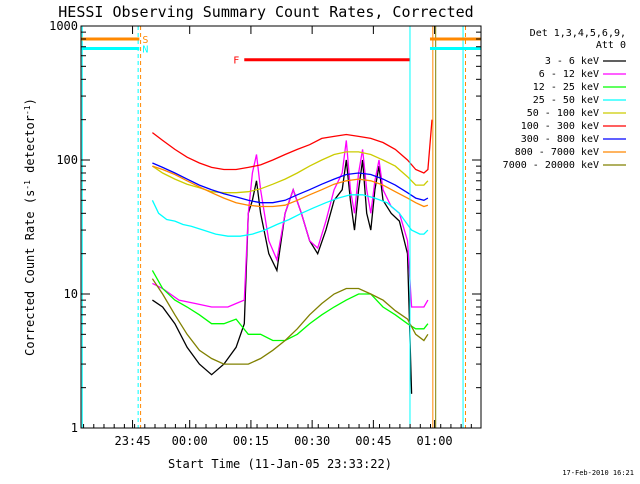 The width and height of the screenshot is (640, 484). Describe the element at coordinates (566, 87) in the screenshot. I see `legend-label-2: 12 - 25 keV` at that location.